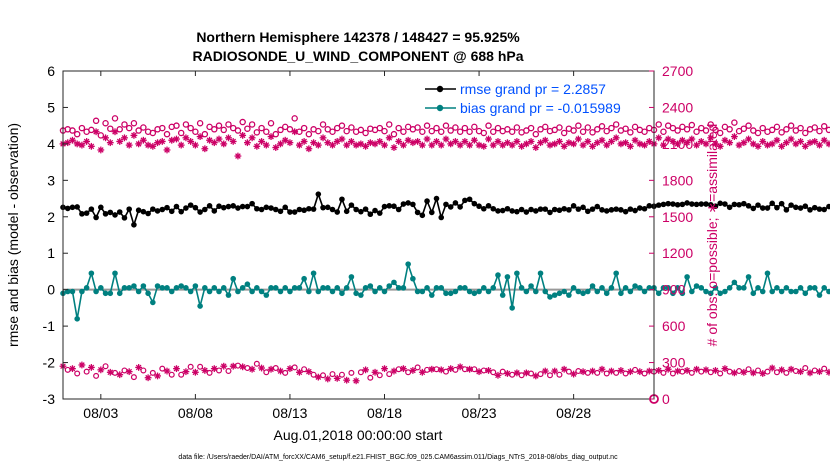 The height and width of the screenshot is (470, 830). Describe the element at coordinates (51, 290) in the screenshot. I see `y-tick-label: 0` at that location.